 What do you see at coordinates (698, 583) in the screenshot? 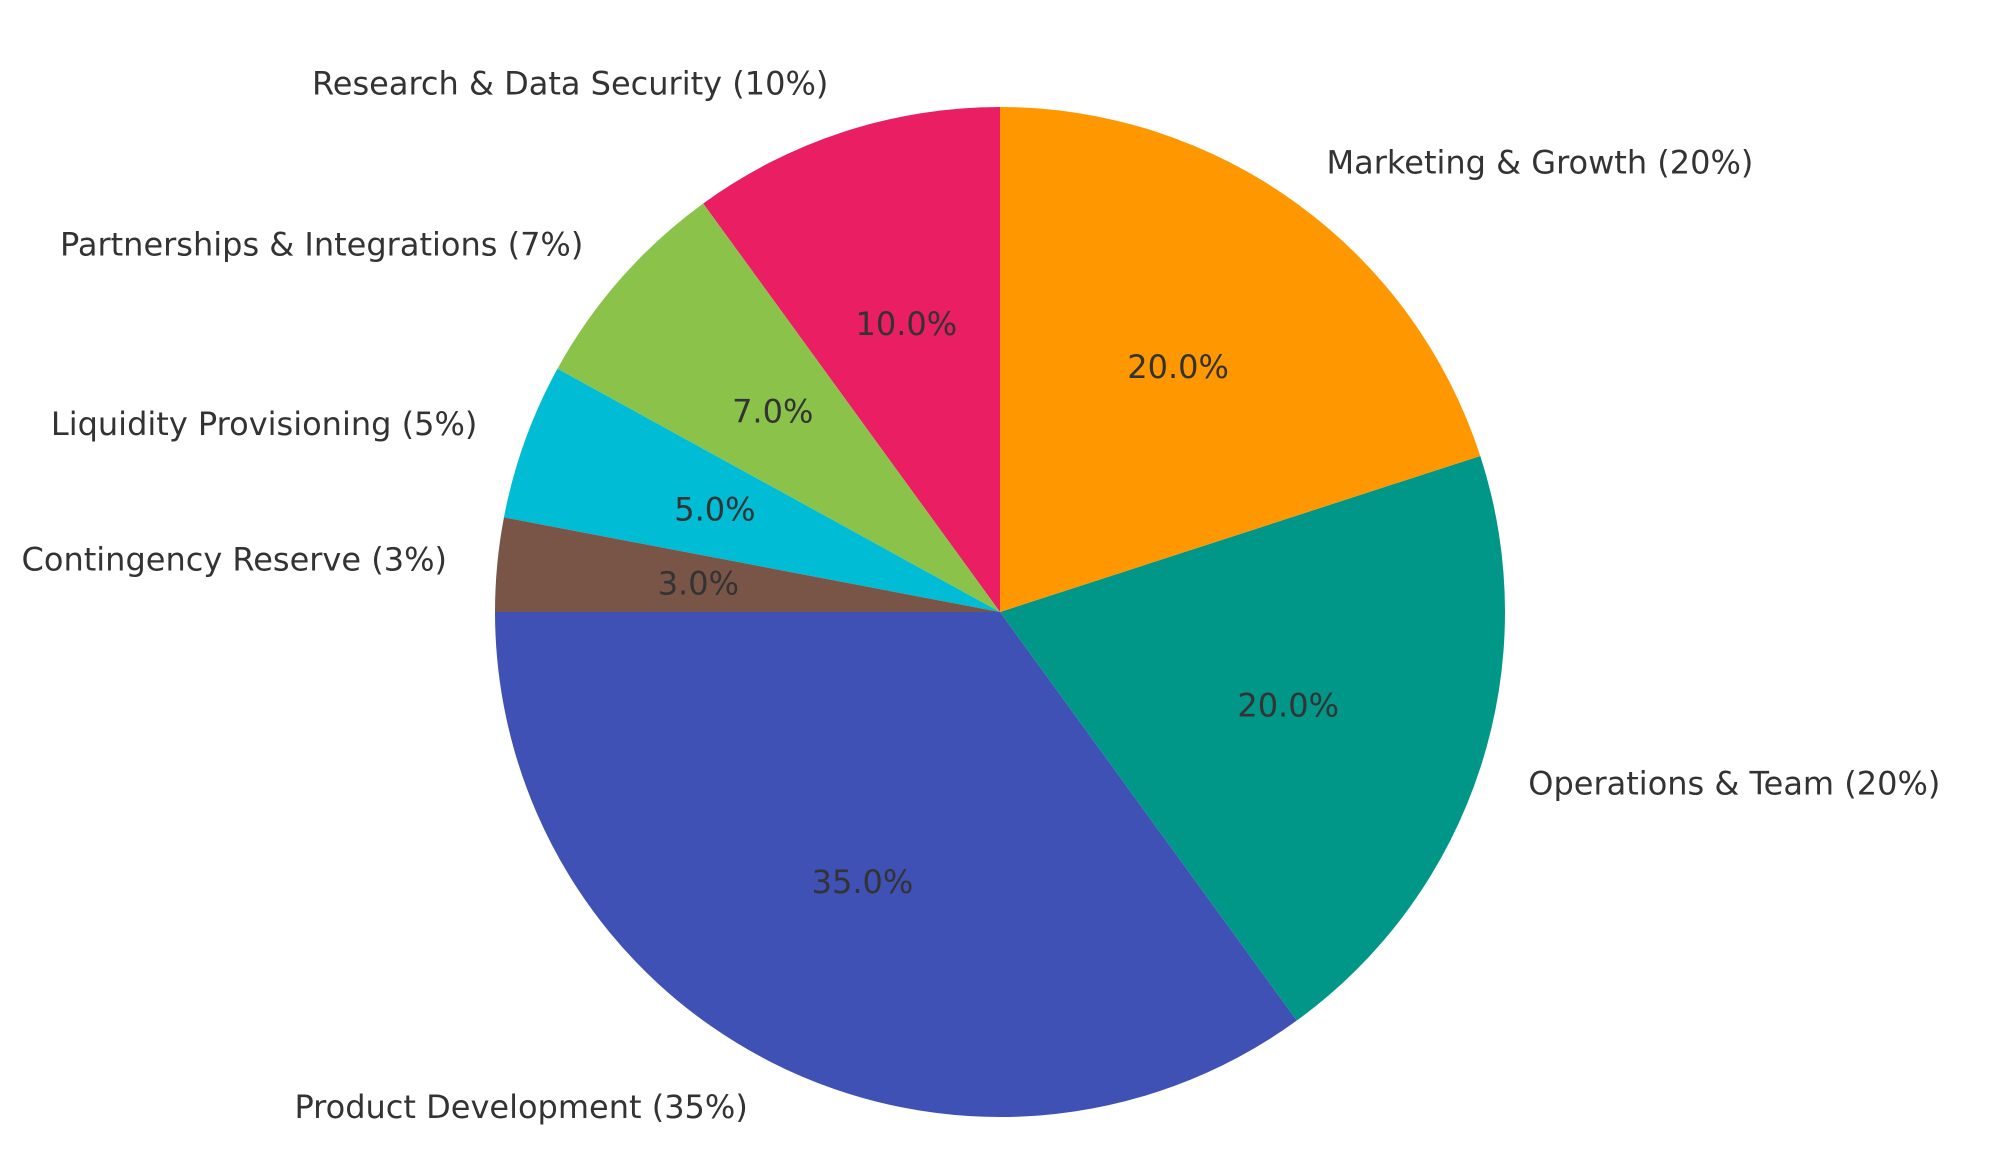
I see `pct-label-contingency-reserve: 3.0%` at bounding box center [698, 583].